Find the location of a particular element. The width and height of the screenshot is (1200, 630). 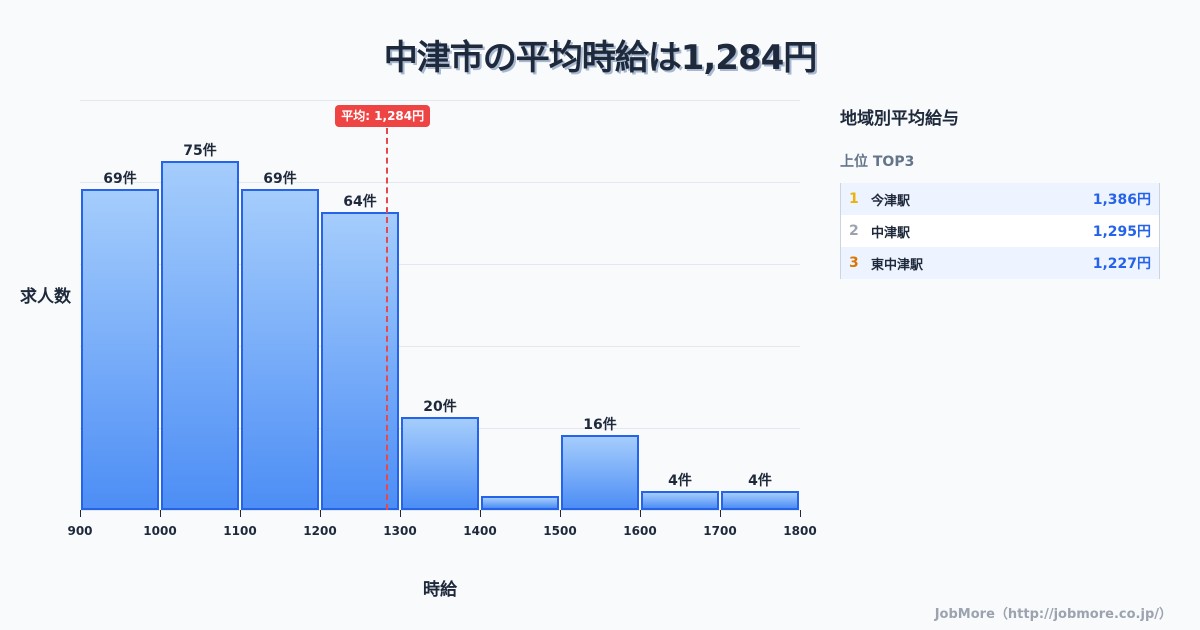

average-wage: 1,386円 is located at coordinates (1121, 200).